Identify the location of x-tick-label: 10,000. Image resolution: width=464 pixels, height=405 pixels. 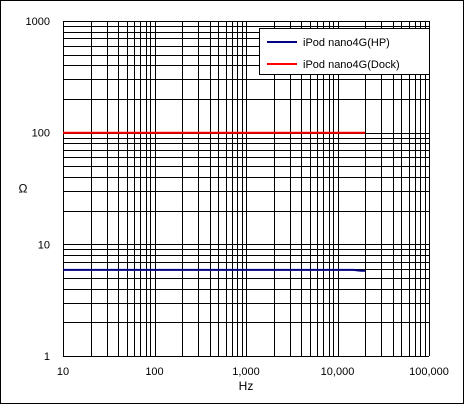
(338, 372).